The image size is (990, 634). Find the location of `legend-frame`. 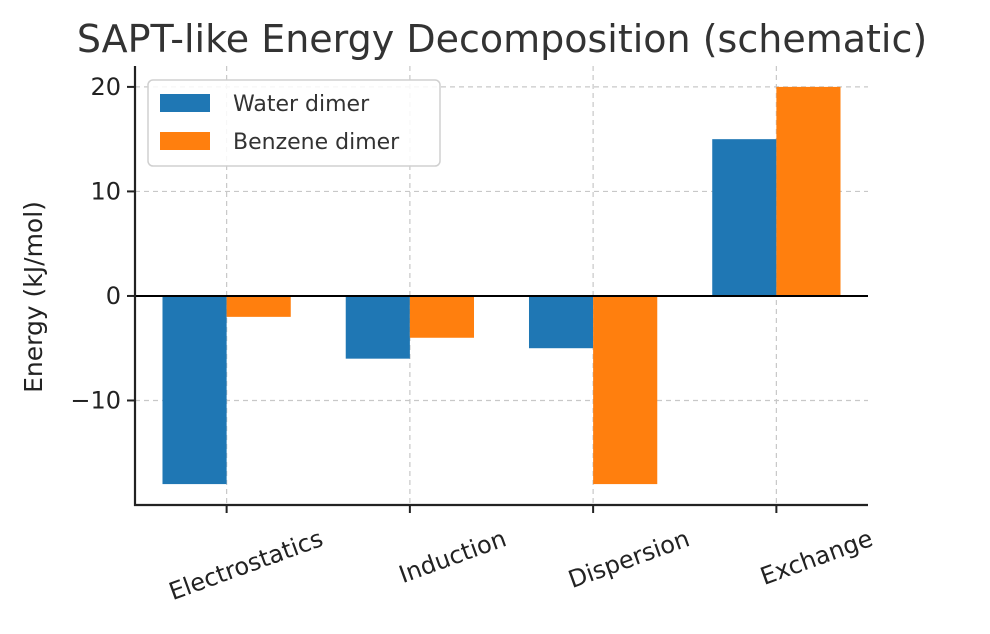

legend-frame is located at coordinates (294, 123).